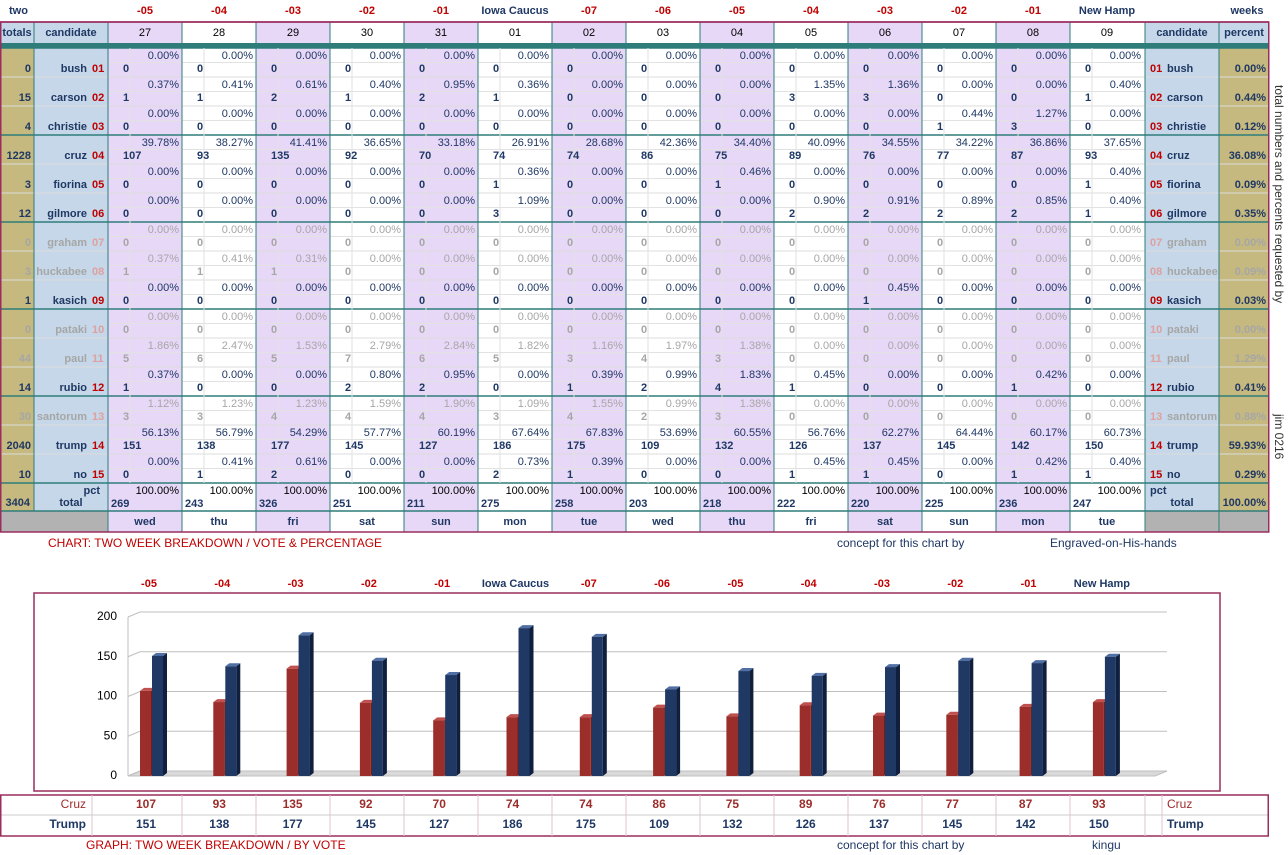 Image resolution: width=1288 pixels, height=855 pixels. I want to click on candidate-total: 44, so click(25, 359).